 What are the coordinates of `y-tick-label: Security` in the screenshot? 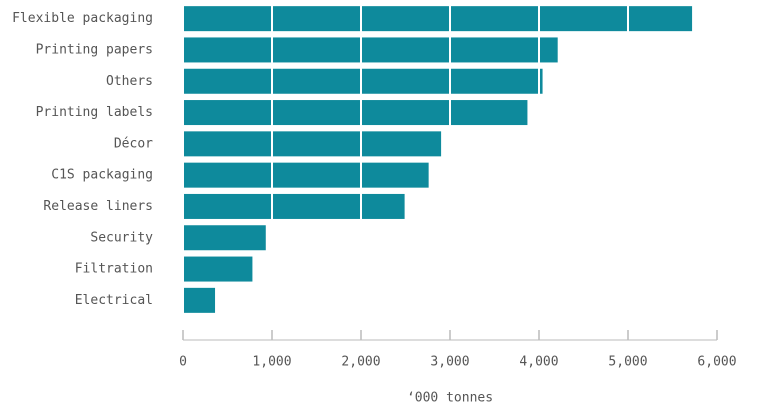 It's located at (121, 237).